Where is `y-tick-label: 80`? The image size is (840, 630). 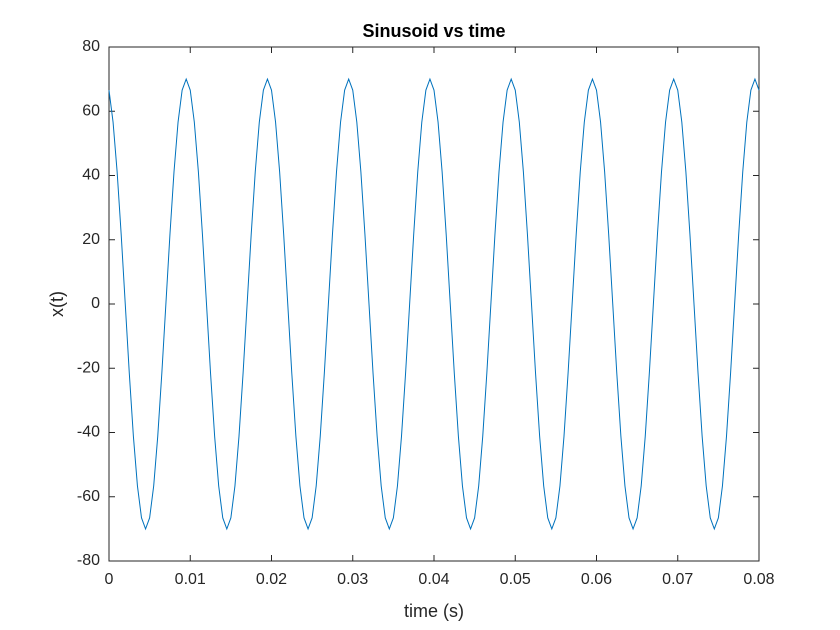 y-tick-label: 80 is located at coordinates (91, 46).